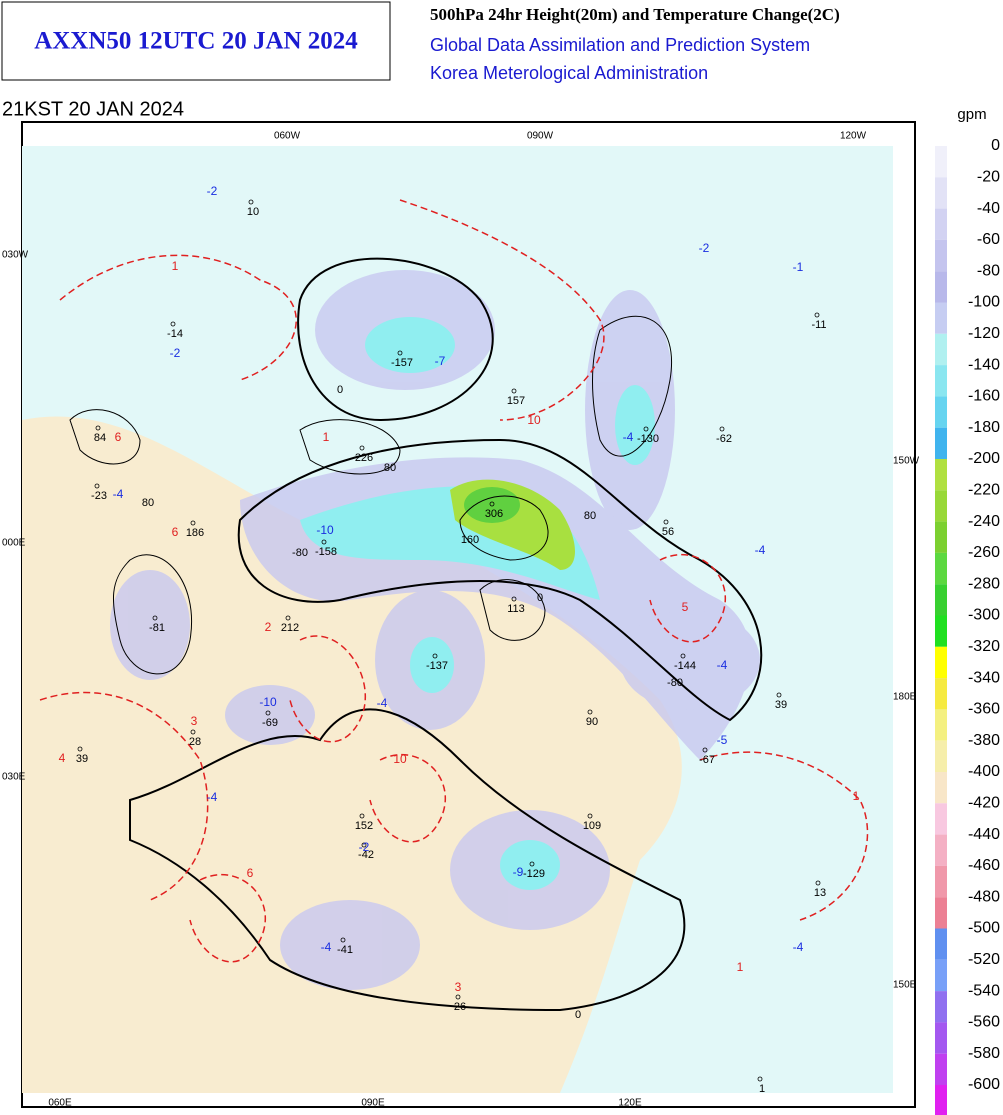 This screenshot has height=1115, width=1003. Describe the element at coordinates (569, 73) in the screenshot. I see `agency: Korea Meterological Administration` at that location.